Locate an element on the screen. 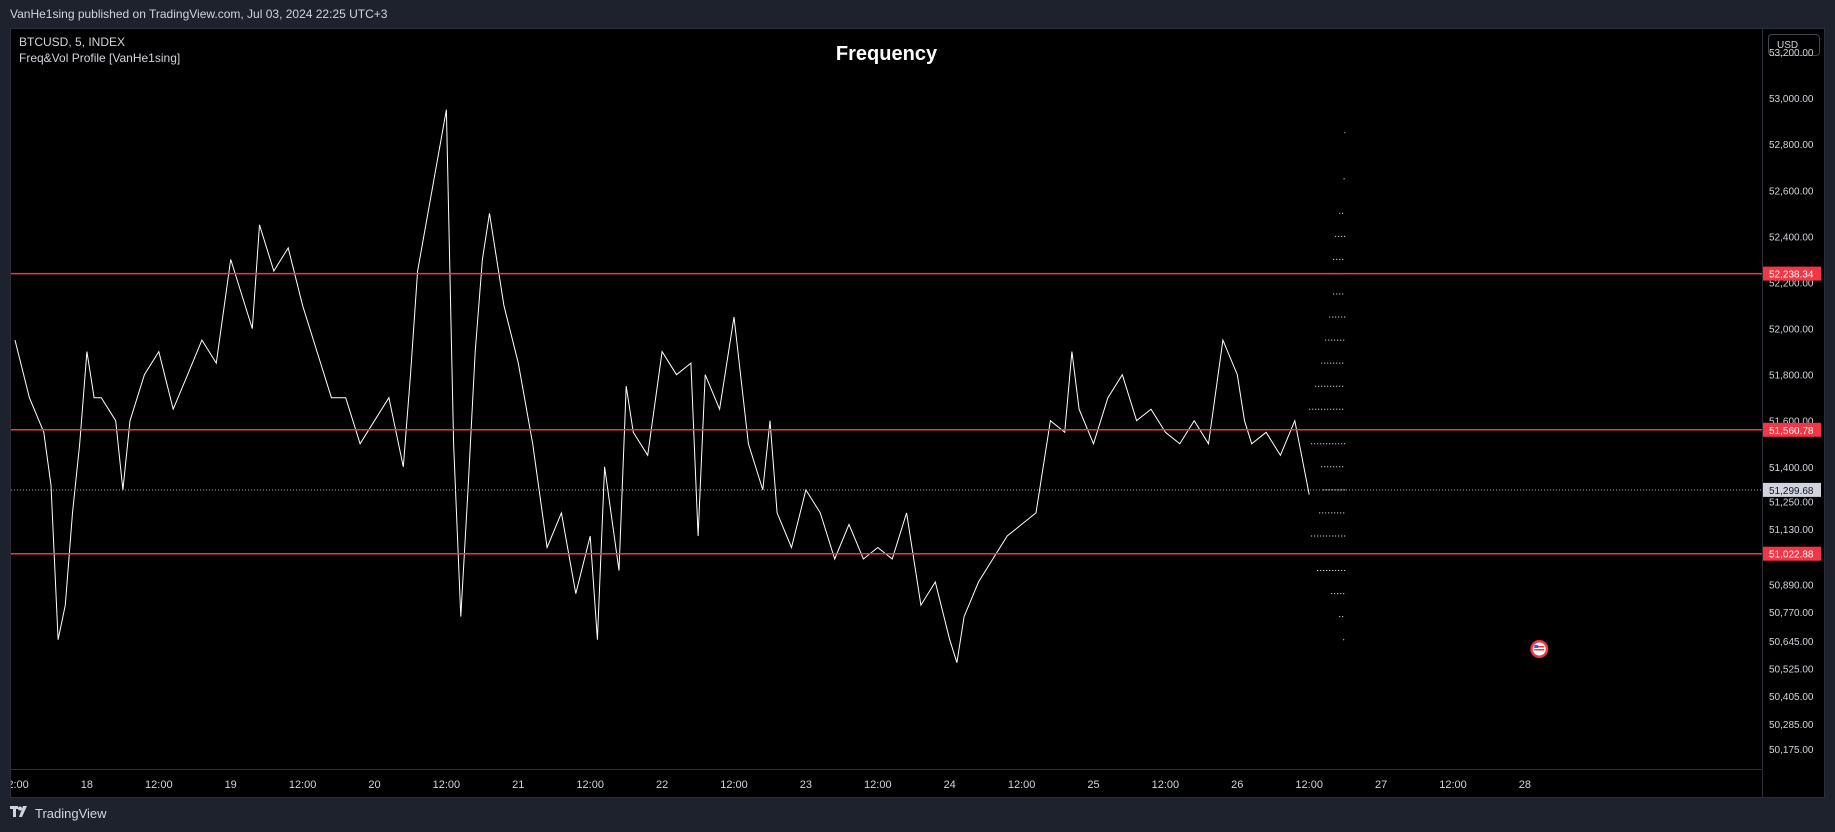  price-tick-label: 50,890.00 is located at coordinates (1791, 585).